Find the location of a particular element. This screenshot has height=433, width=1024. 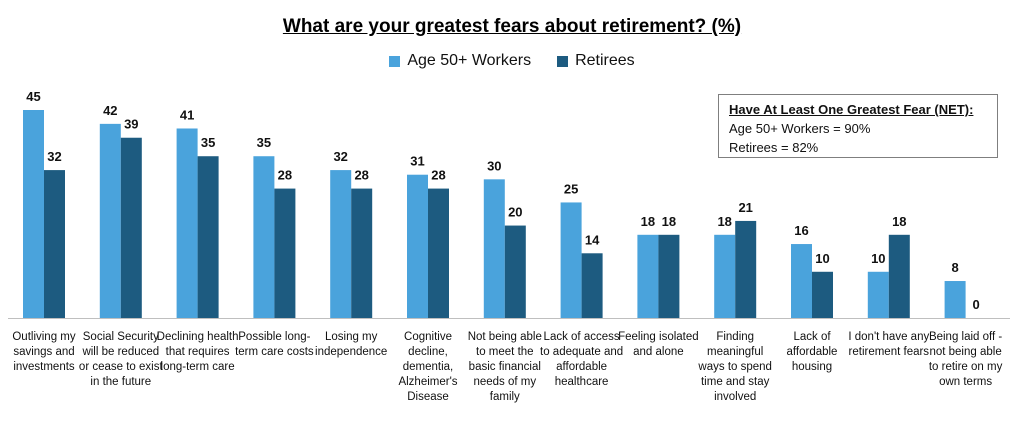

data-label-retirees-12: 0 is located at coordinates (975, 304).